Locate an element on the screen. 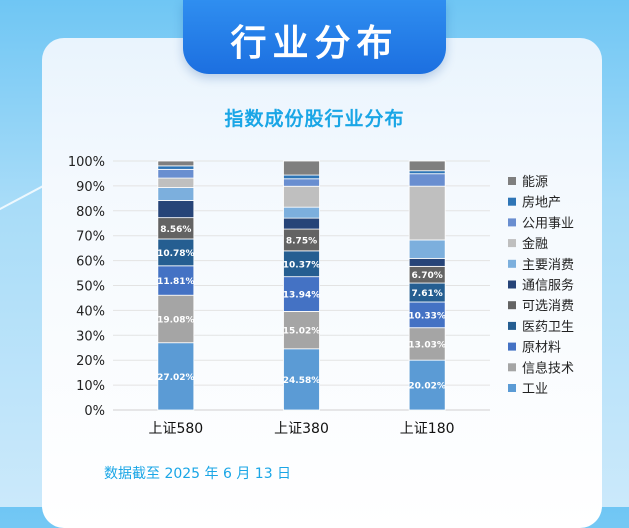  data-label: 6.70% is located at coordinates (427, 276).